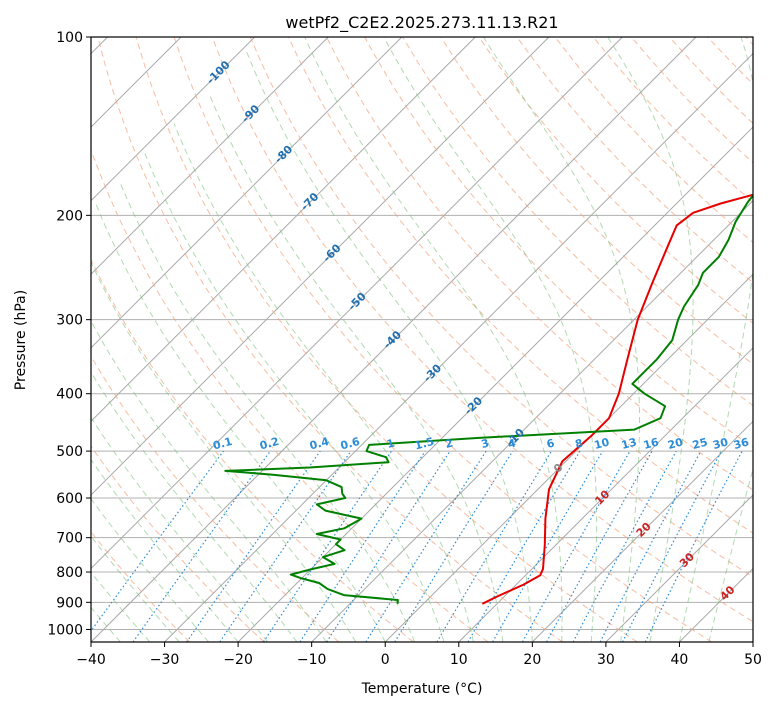 This screenshot has height=708, width=775. Describe the element at coordinates (69, 539) in the screenshot. I see `y-tick-label: 700` at that location.